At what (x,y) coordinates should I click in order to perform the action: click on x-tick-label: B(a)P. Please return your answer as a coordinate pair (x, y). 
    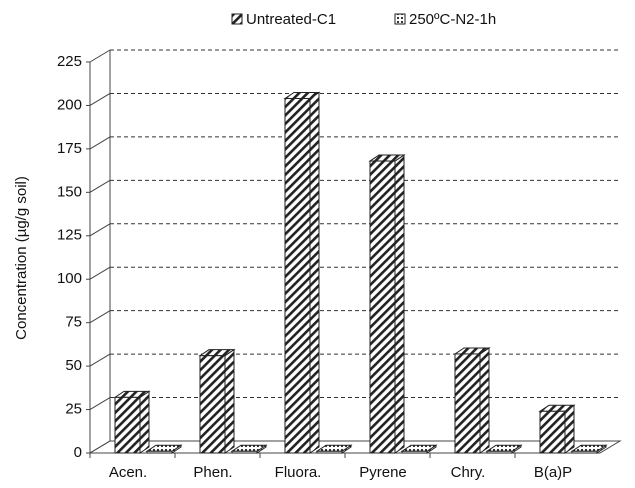
    Looking at the image, I should click on (553, 472).